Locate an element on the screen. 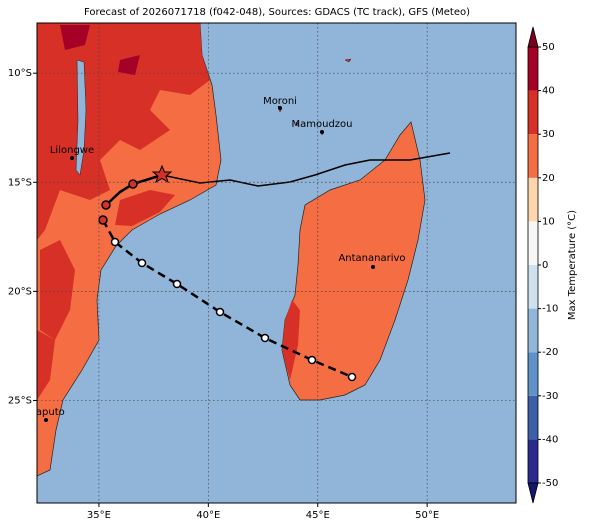 This screenshot has height=528, width=591. colorbar-label: Max Temperature (°C) is located at coordinates (572, 265).